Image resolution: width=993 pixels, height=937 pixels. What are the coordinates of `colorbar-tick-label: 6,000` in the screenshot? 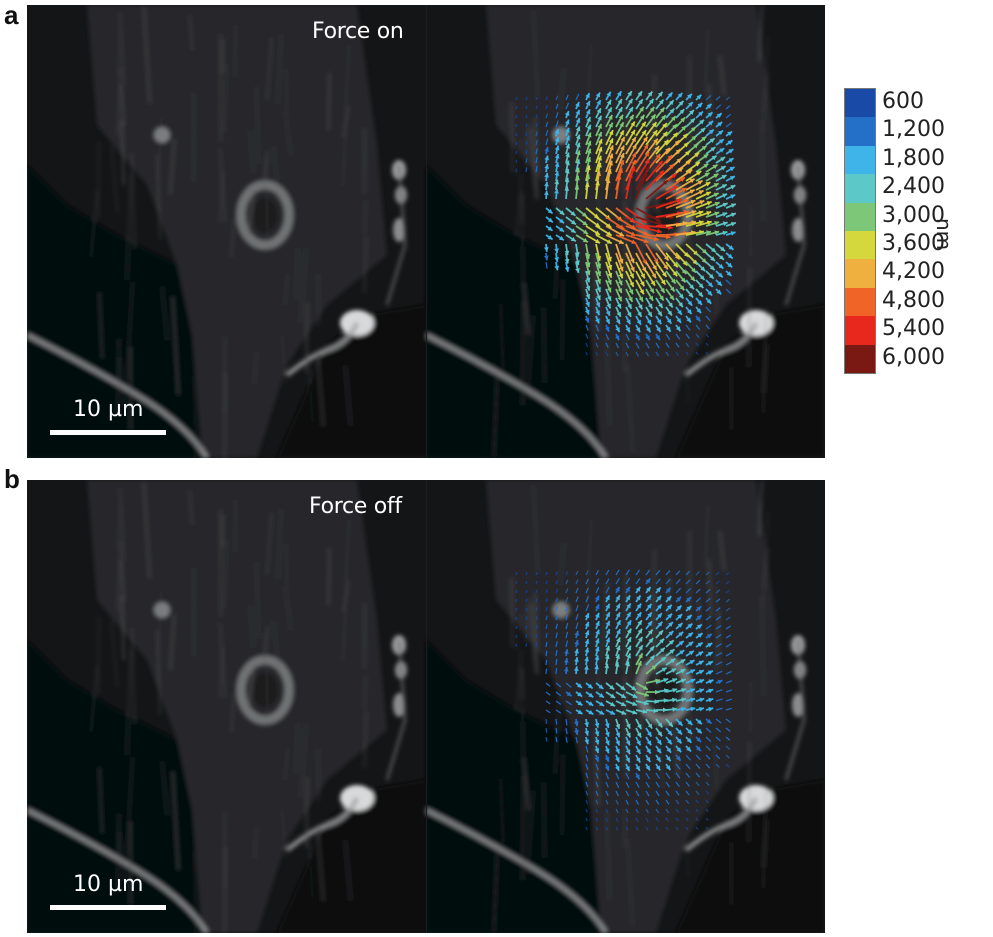 It's located at (913, 357).